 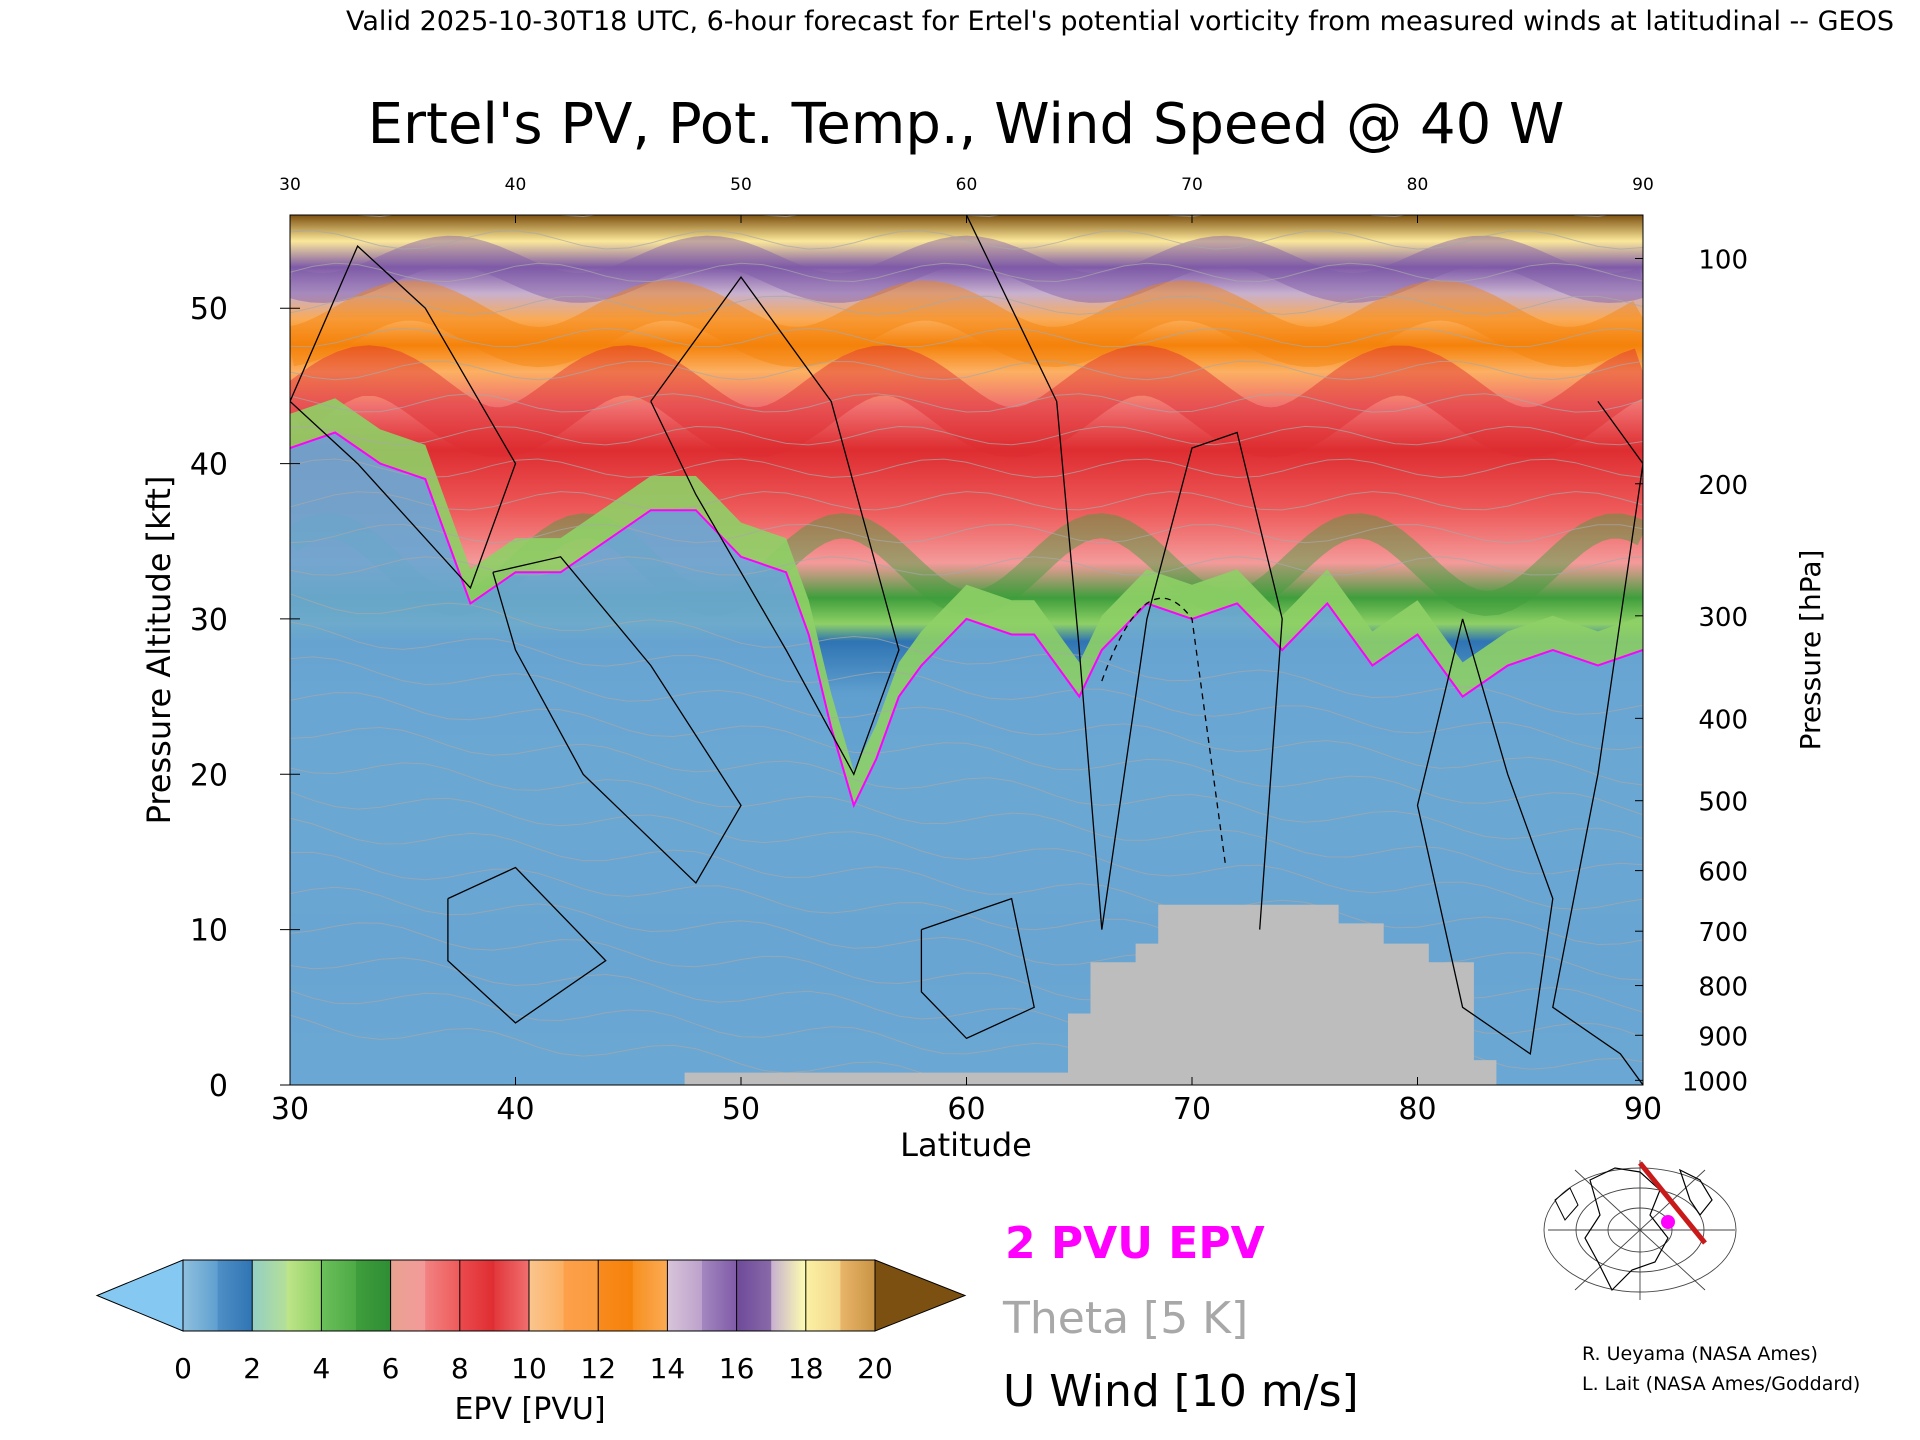 I want to click on cross-section-path, so click(x=1672, y=1203).